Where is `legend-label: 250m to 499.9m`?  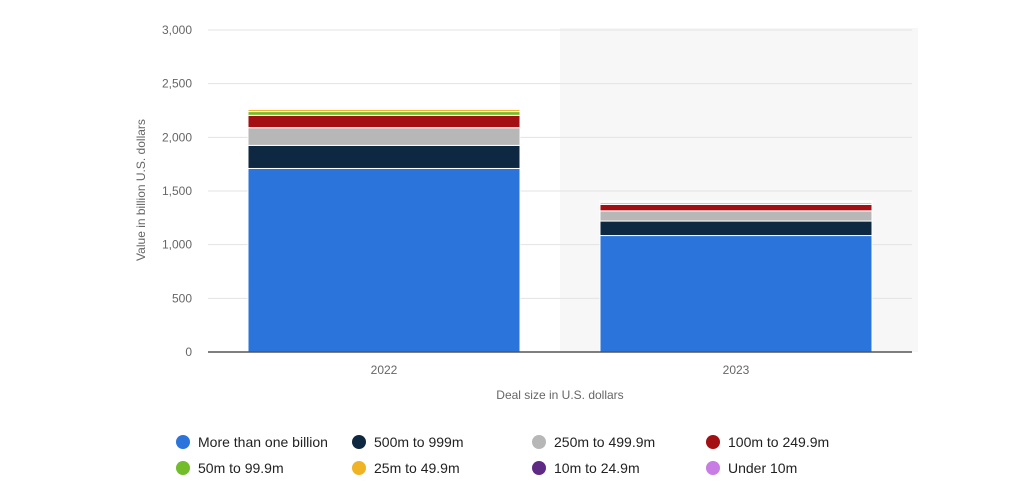
legend-label: 250m to 499.9m is located at coordinates (605, 442).